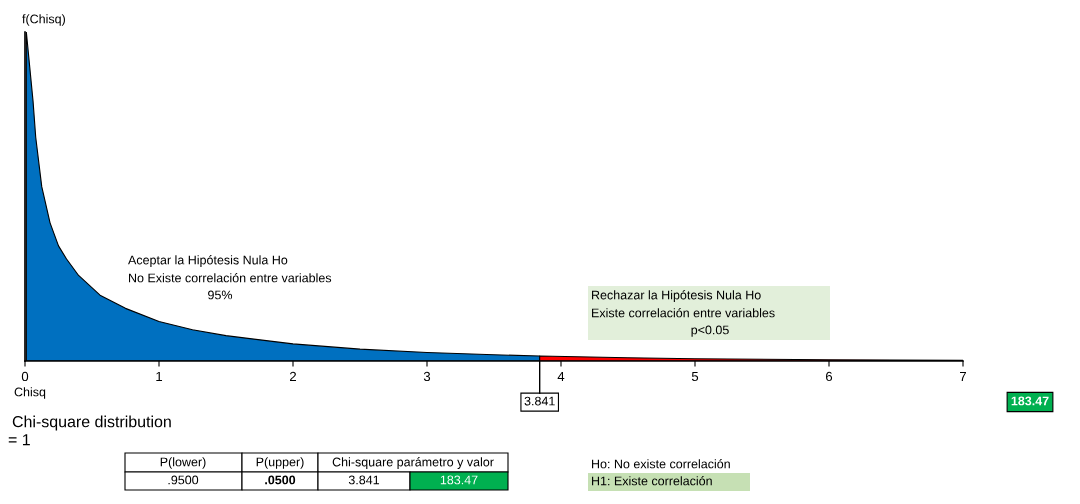 This screenshot has width=1080, height=504. I want to click on x-tick-label: 1, so click(159, 376).